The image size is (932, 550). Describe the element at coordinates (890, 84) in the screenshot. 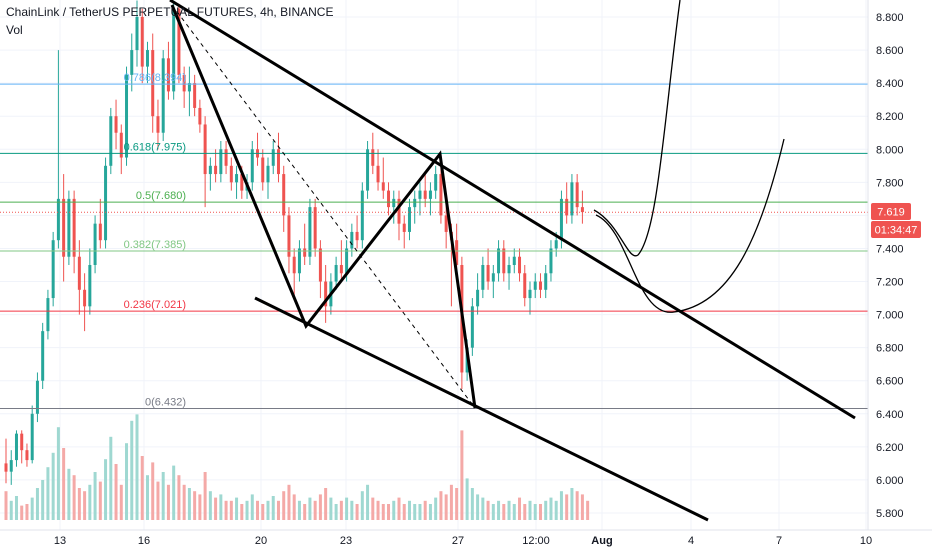

I see `price-tick-label: 8.400` at that location.